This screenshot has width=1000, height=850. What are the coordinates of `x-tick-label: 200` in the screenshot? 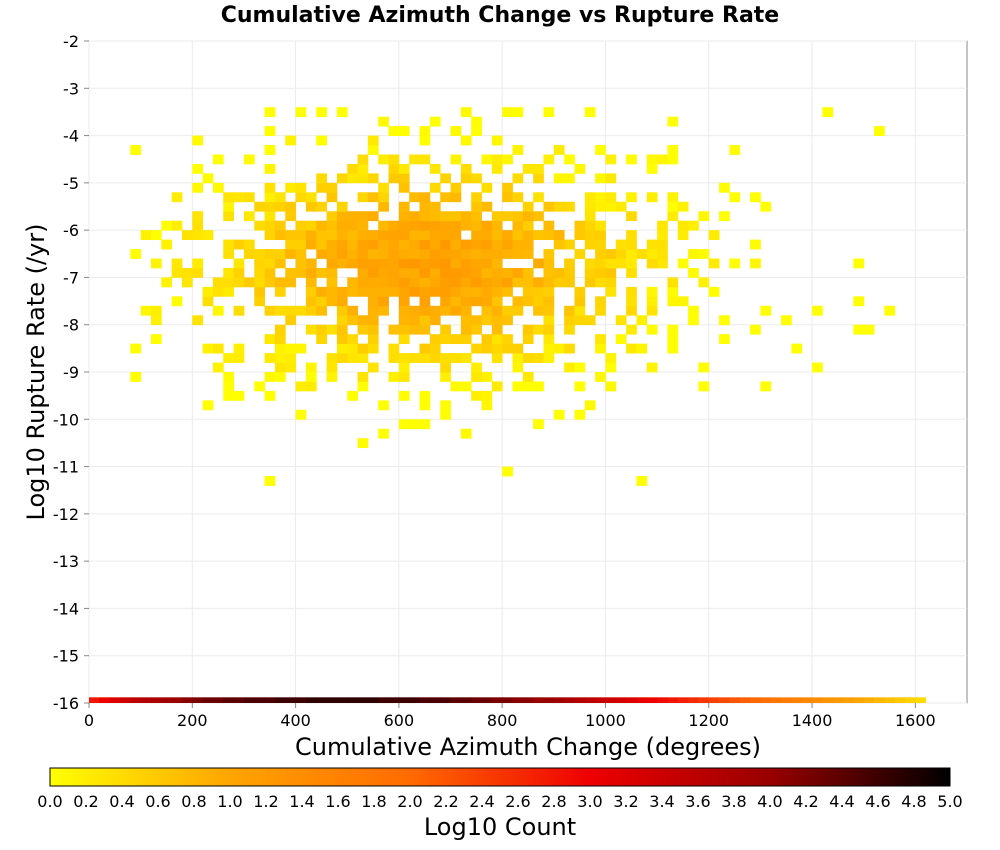 It's located at (192, 720).